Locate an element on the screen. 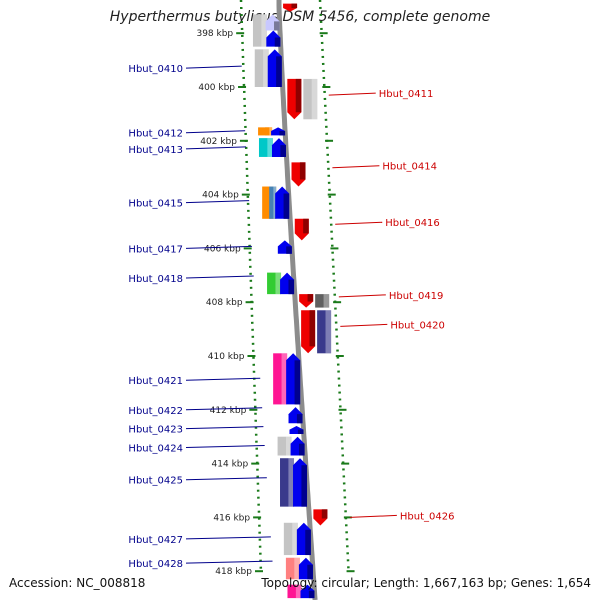 The width and height of the screenshot is (600, 600). gene-tracks is located at coordinates (292, 301).